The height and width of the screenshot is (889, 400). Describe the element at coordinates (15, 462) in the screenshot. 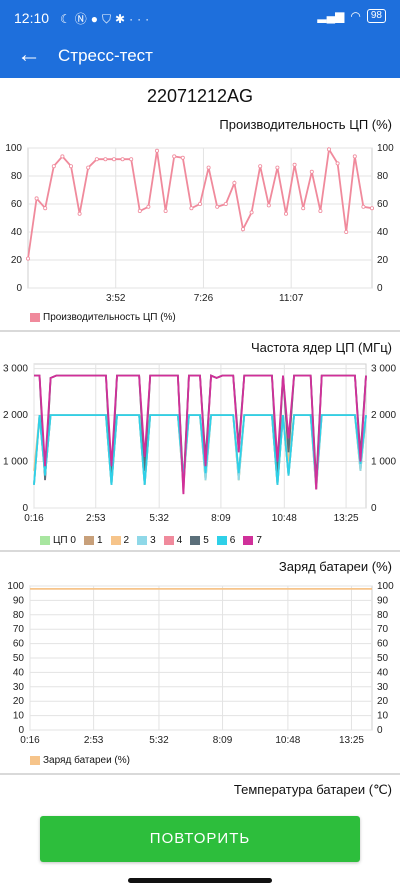

I see `y-tick-label: 1 000` at that location.